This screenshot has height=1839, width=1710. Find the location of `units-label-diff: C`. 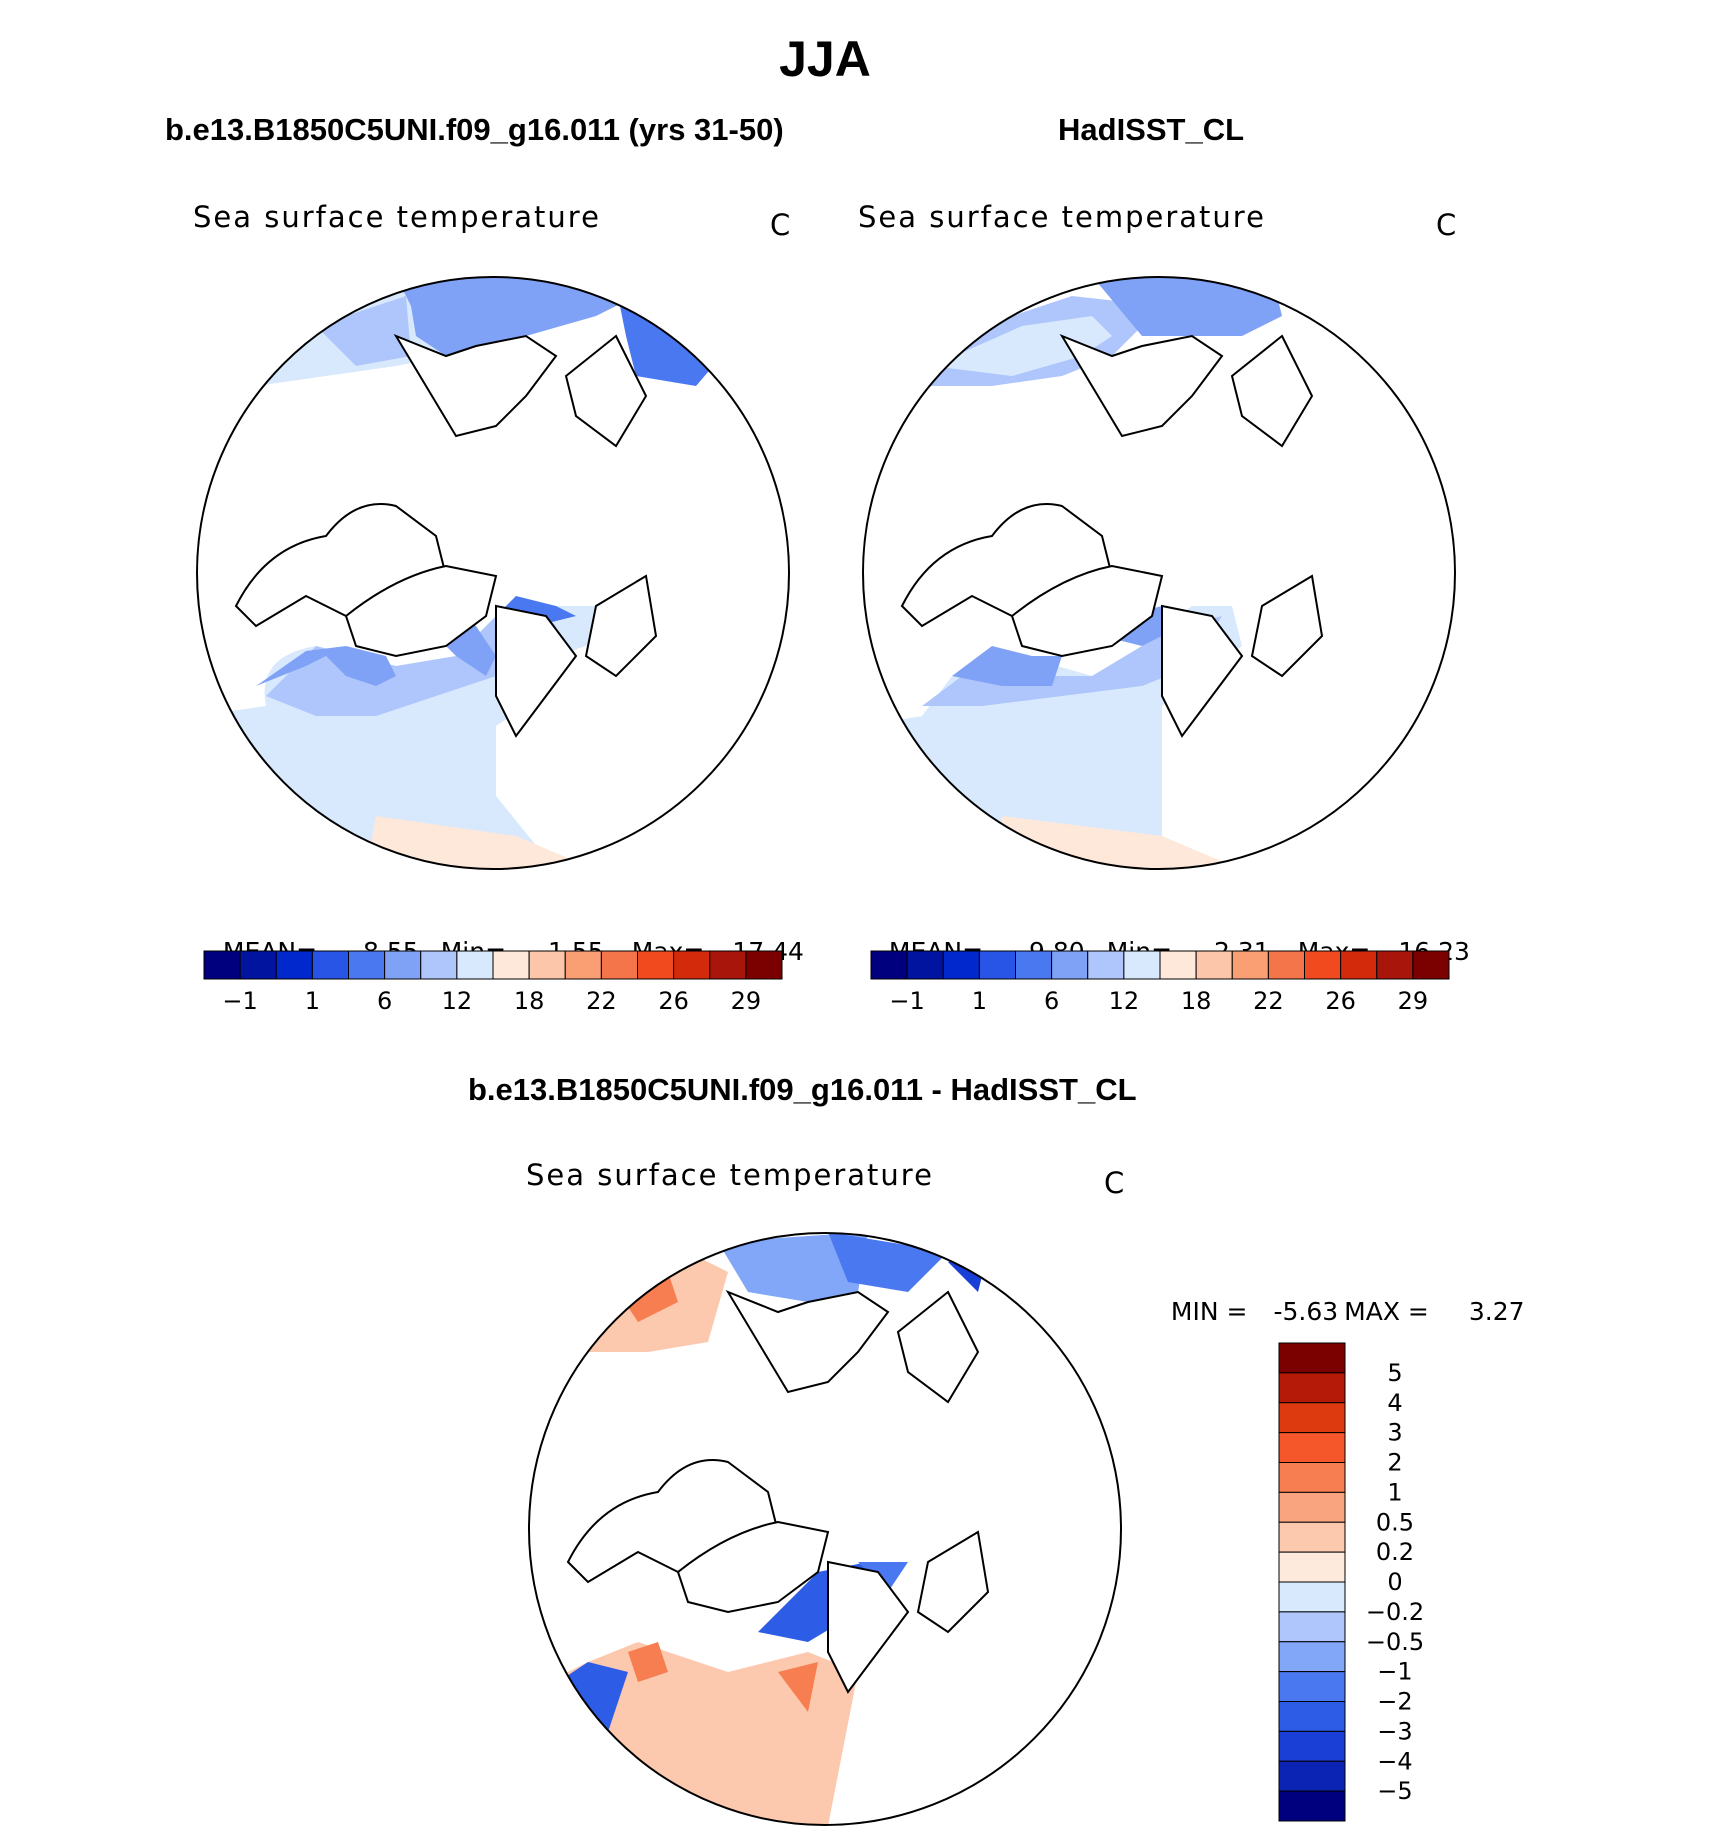

units-label-diff: C is located at coordinates (1114, 1183).